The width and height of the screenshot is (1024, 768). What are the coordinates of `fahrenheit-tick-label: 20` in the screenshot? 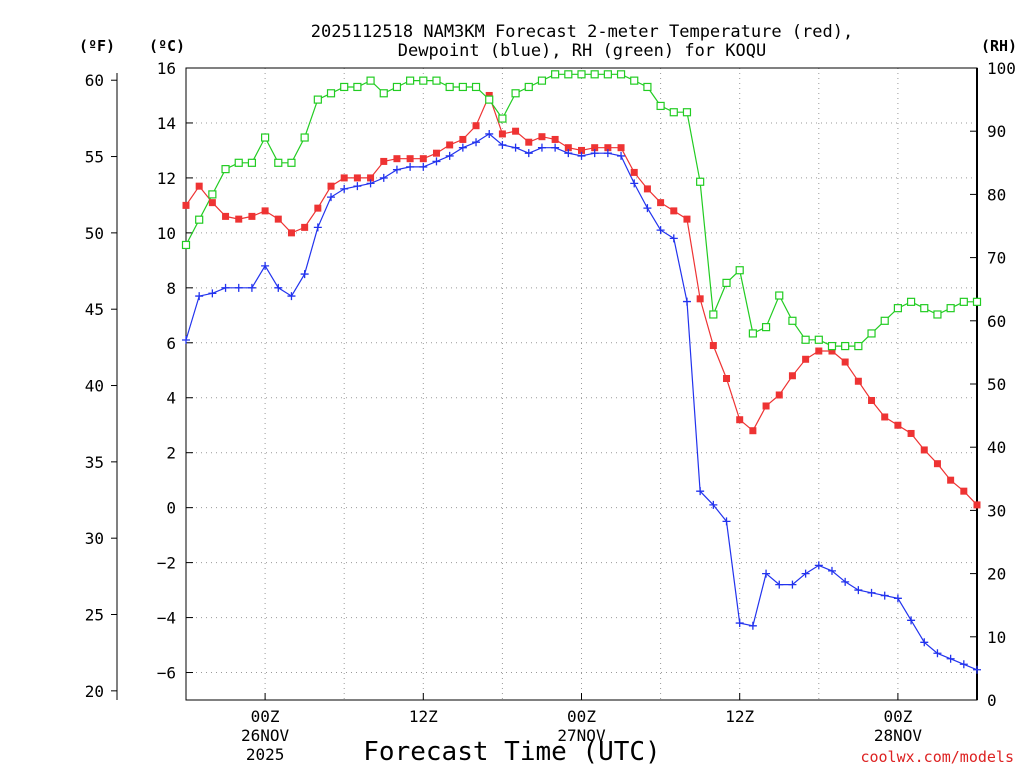 It's located at (94, 691).